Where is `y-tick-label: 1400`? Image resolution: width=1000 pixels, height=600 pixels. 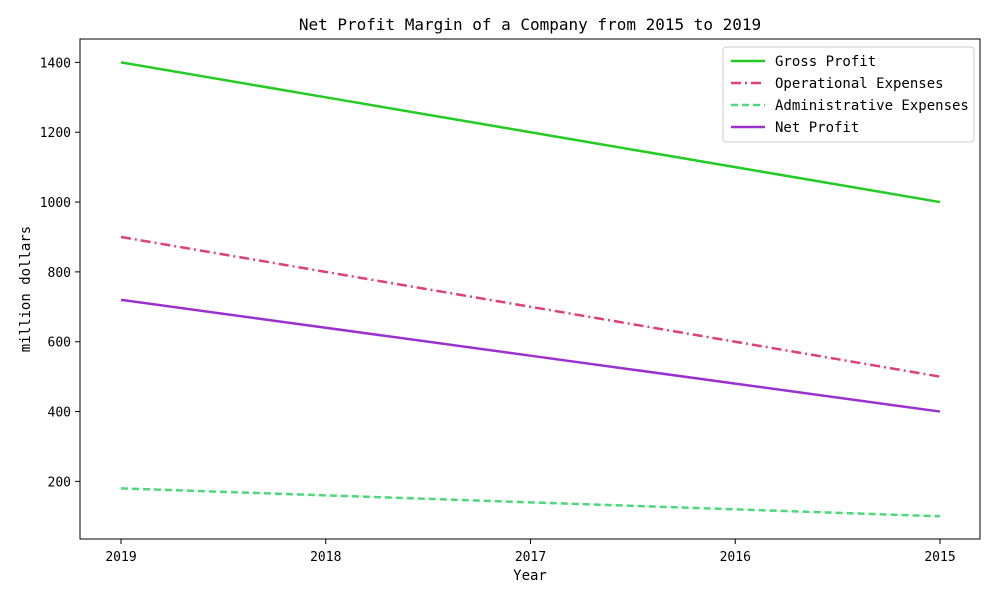 y-tick-label: 1400 is located at coordinates (55, 63).